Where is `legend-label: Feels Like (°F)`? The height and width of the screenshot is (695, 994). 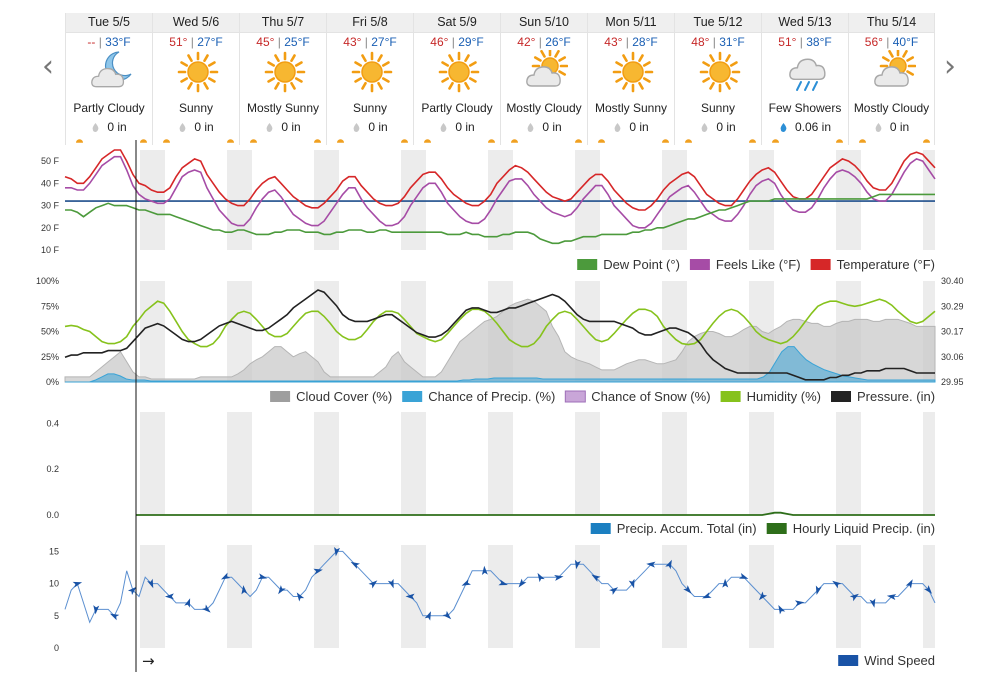 legend-label: Feels Like (°F) is located at coordinates (758, 264).